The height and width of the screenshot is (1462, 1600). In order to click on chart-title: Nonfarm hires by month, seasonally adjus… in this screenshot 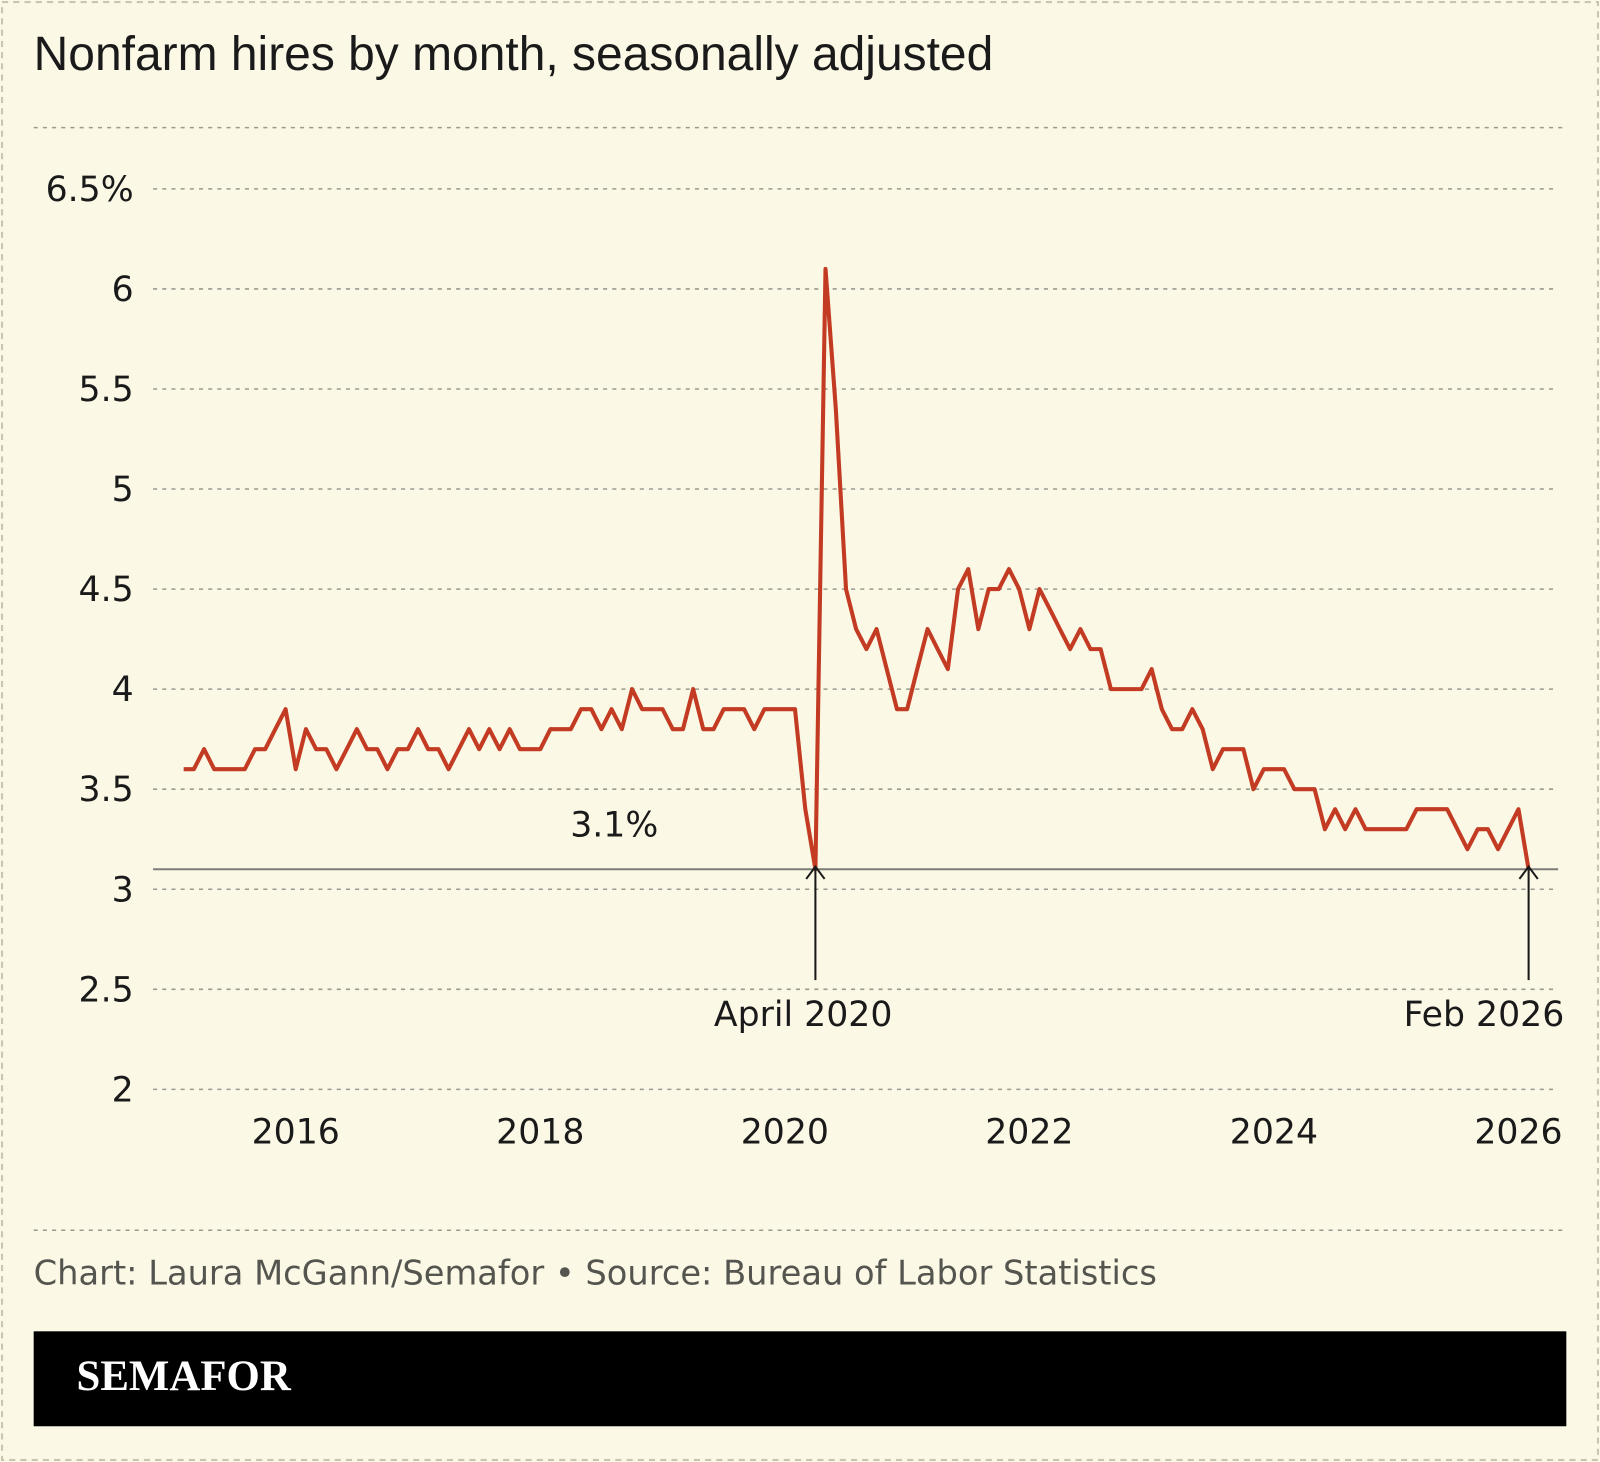, I will do `click(514, 54)`.